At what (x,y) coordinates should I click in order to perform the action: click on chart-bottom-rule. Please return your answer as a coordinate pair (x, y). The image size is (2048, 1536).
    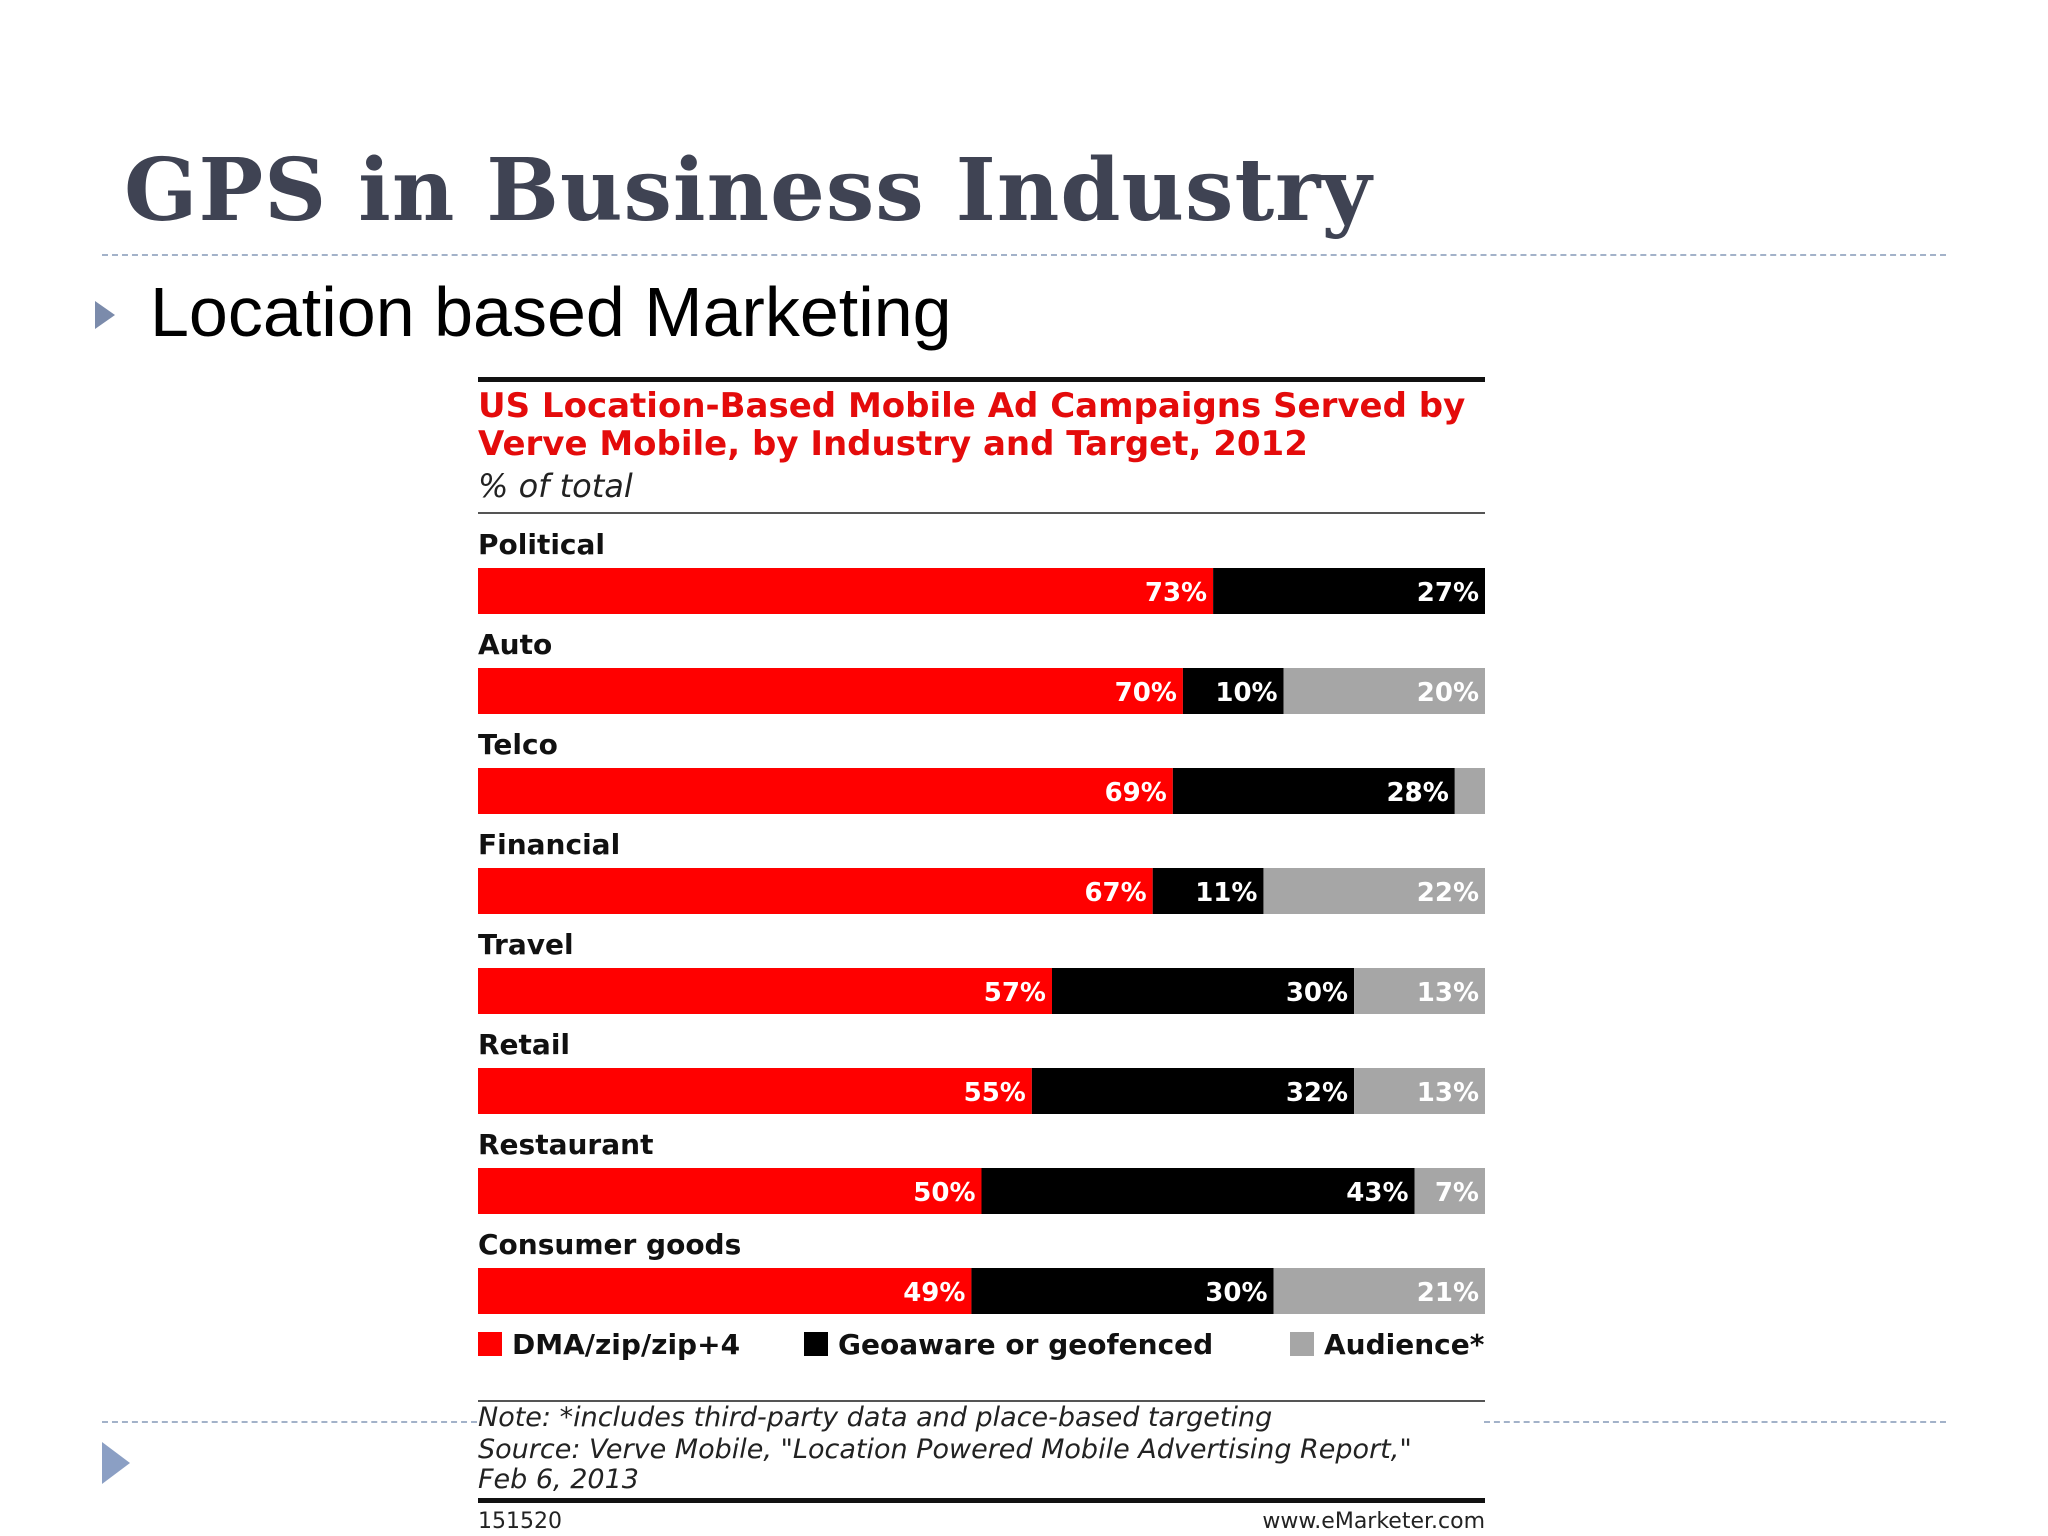
    Looking at the image, I should click on (981, 1500).